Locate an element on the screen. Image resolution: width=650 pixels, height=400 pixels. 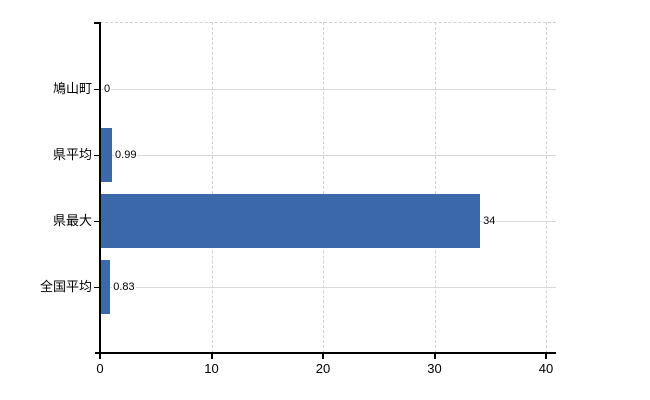
y-axis-top-tick is located at coordinates (97, 23).